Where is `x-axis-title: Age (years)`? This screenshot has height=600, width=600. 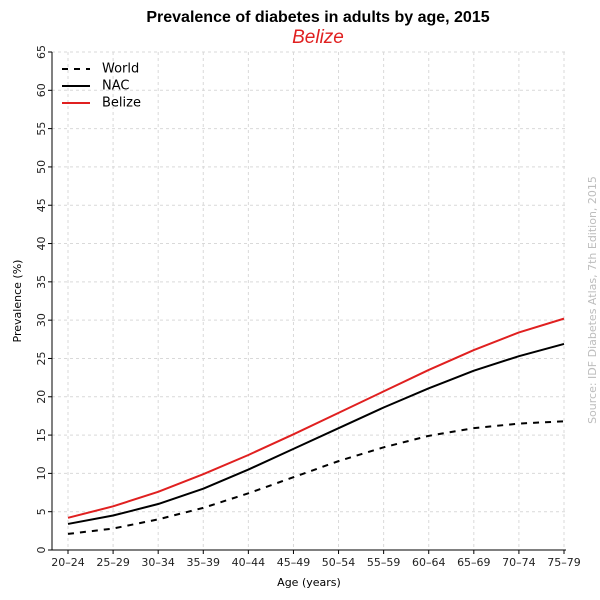 x-axis-title: Age (years) is located at coordinates (309, 582).